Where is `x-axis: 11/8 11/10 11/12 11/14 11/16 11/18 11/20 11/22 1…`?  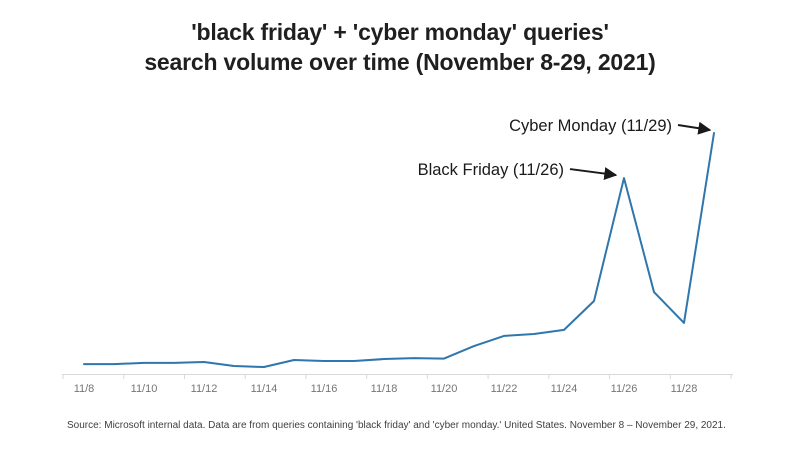
x-axis: 11/8 11/10 11/12 11/14 11/16 11/18 11/20 11/22 1… is located at coordinates (397, 384).